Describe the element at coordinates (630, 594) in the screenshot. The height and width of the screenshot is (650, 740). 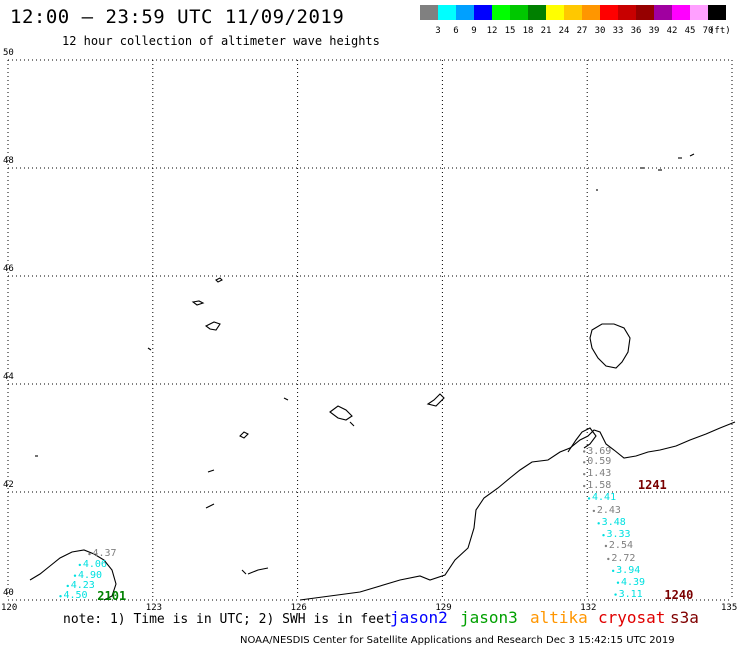
I see `wave-height-value: 3.11` at that location.